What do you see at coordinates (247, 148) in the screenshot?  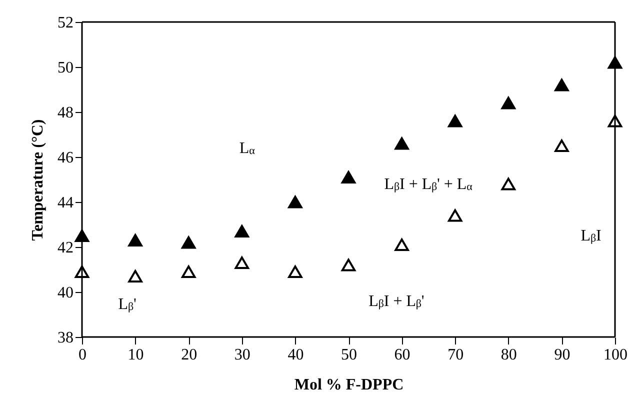 I see `annotation: Lα` at bounding box center [247, 148].